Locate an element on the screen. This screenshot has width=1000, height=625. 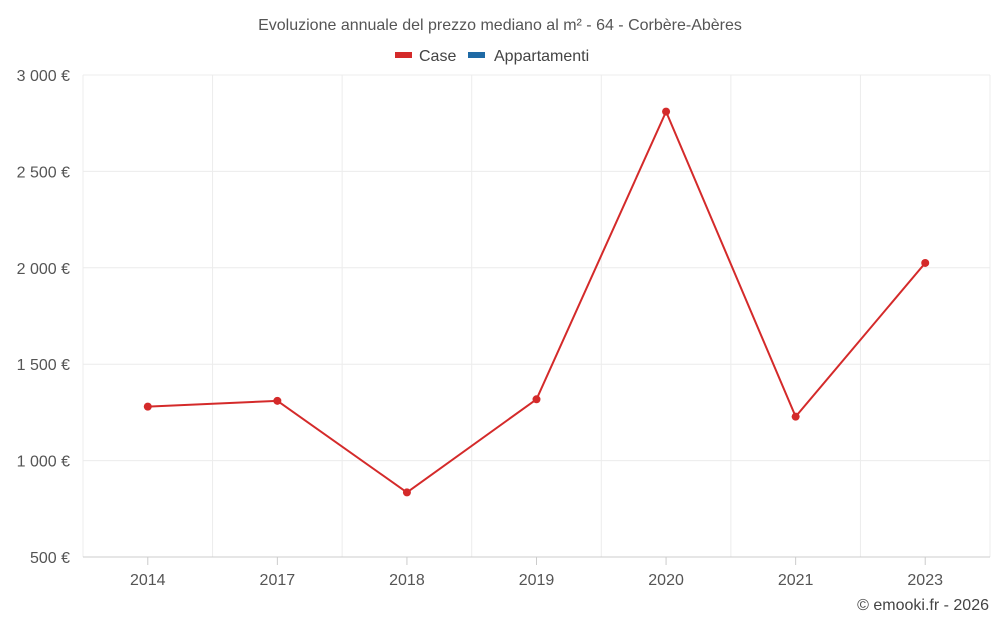
legend-label-appartamenti: Appartamenti is located at coordinates (541, 56).